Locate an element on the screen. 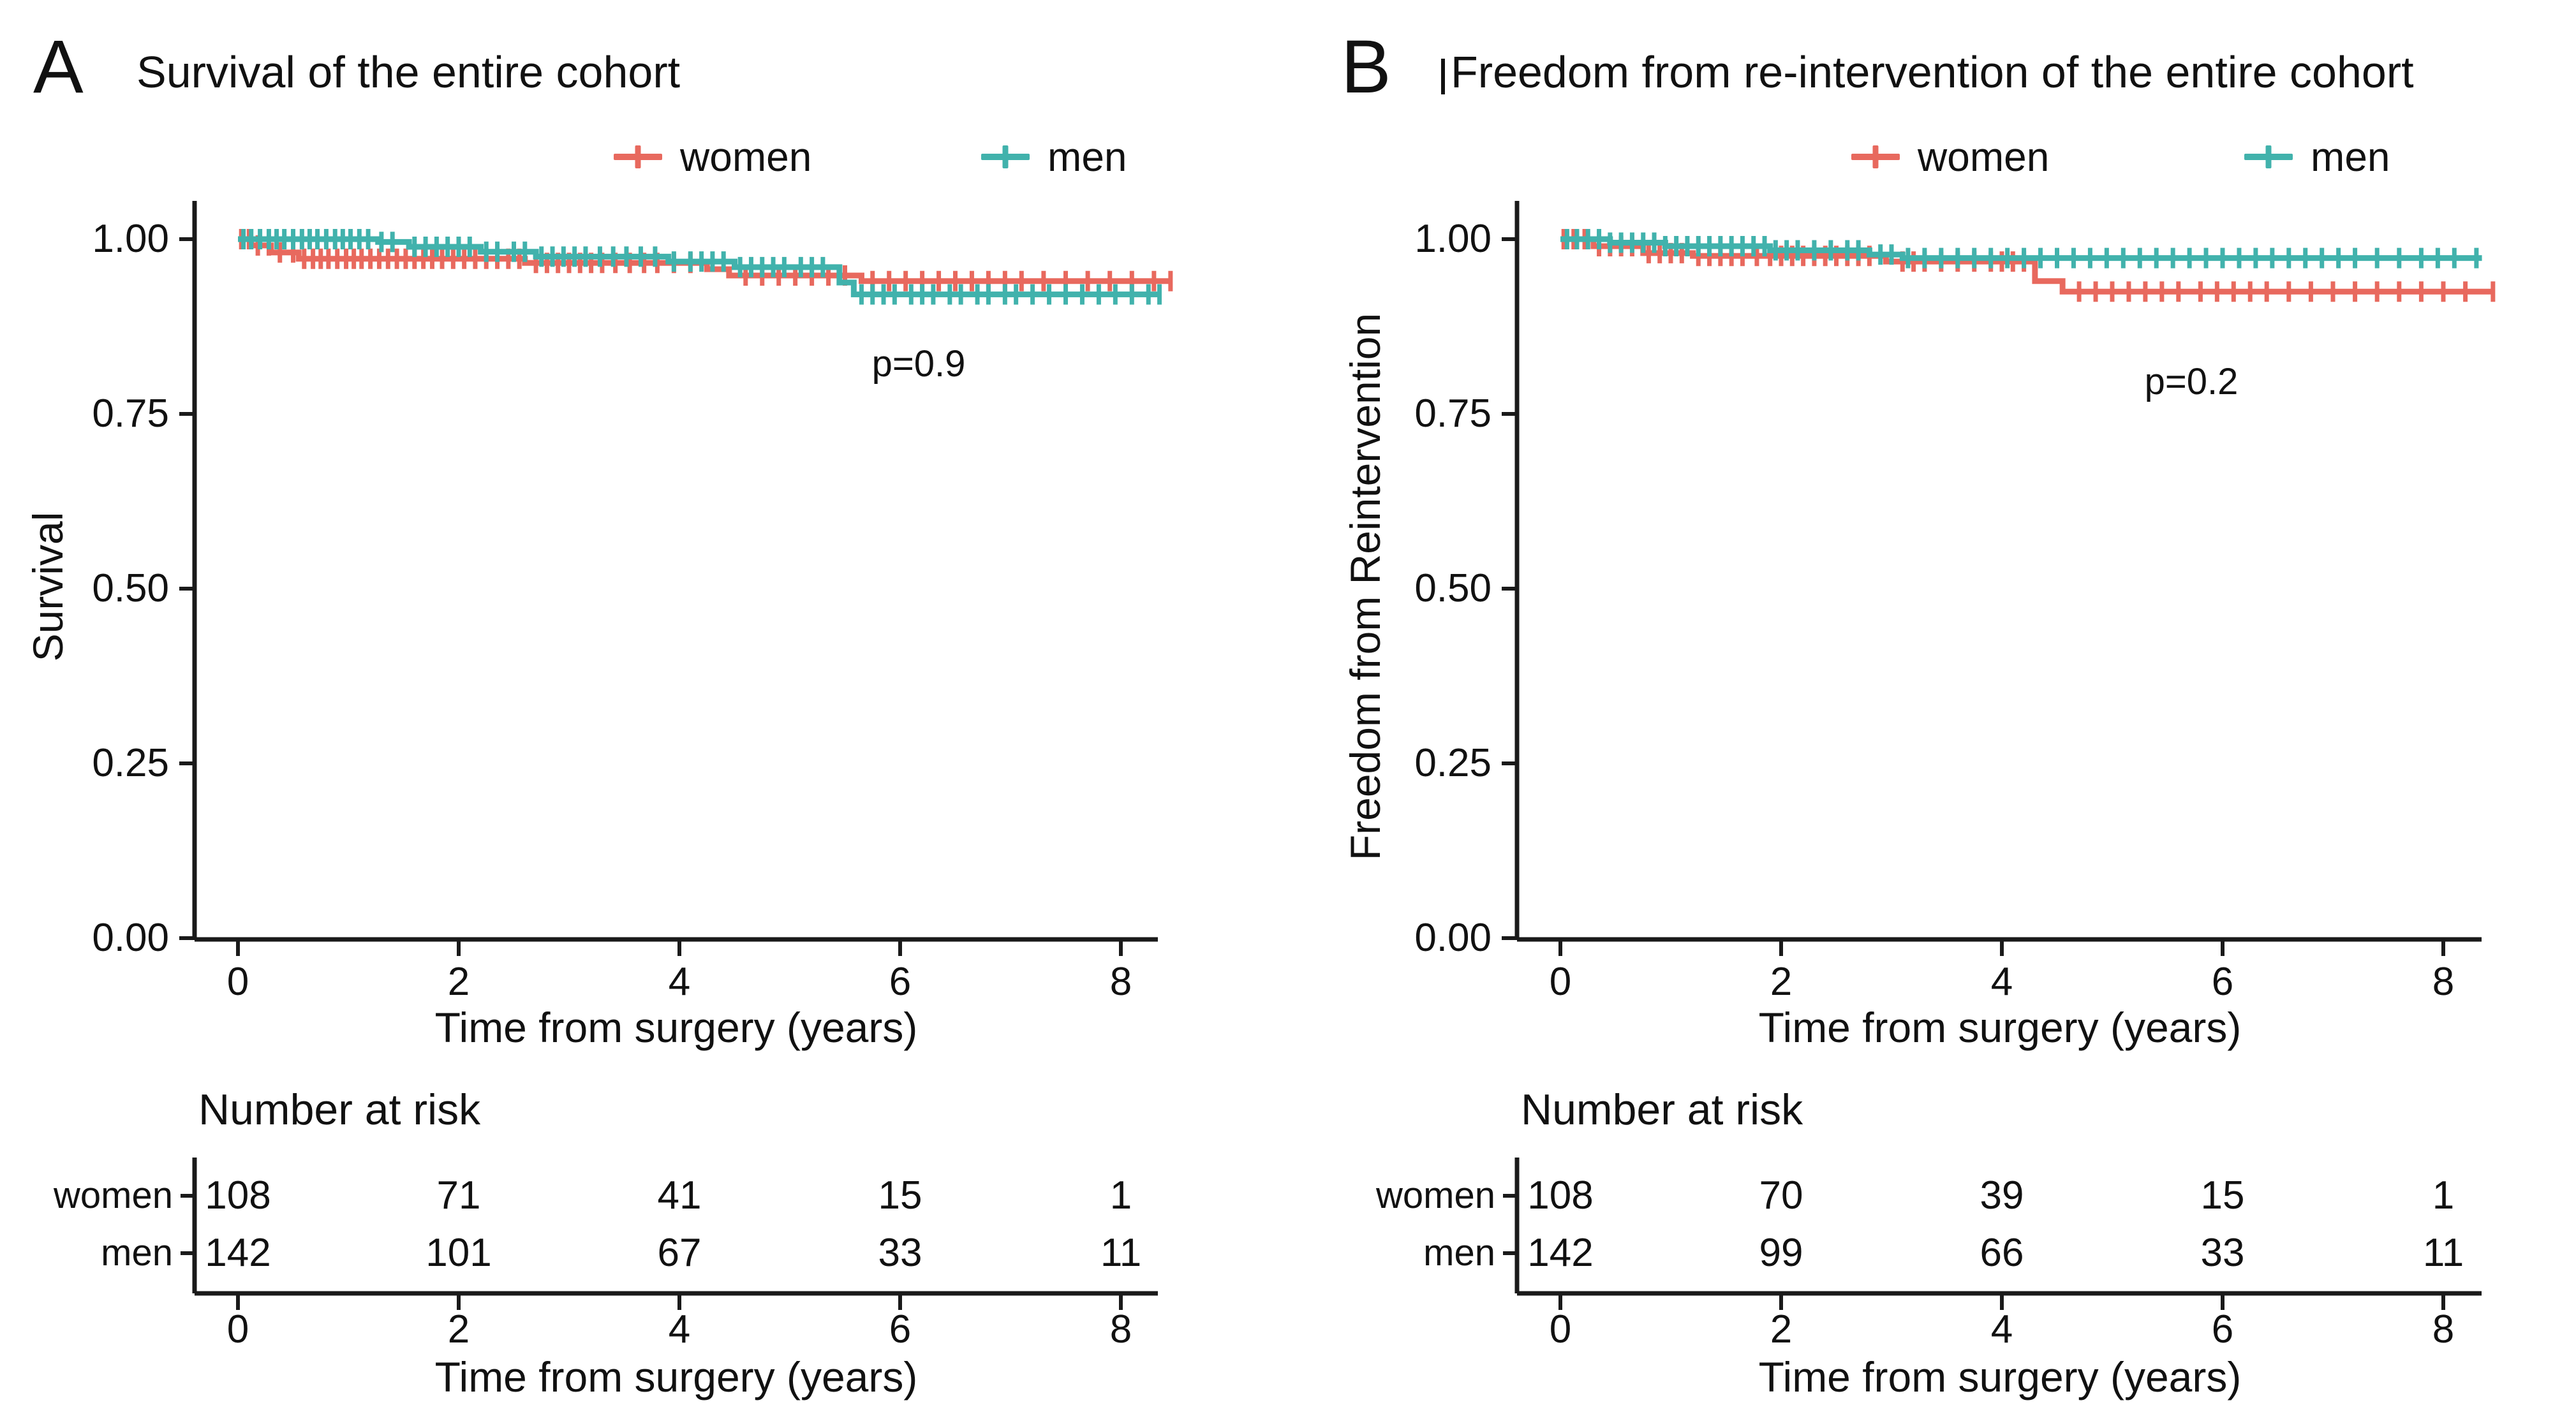 The height and width of the screenshot is (1419, 2576). km-curve-women is located at coordinates (2026, 265).